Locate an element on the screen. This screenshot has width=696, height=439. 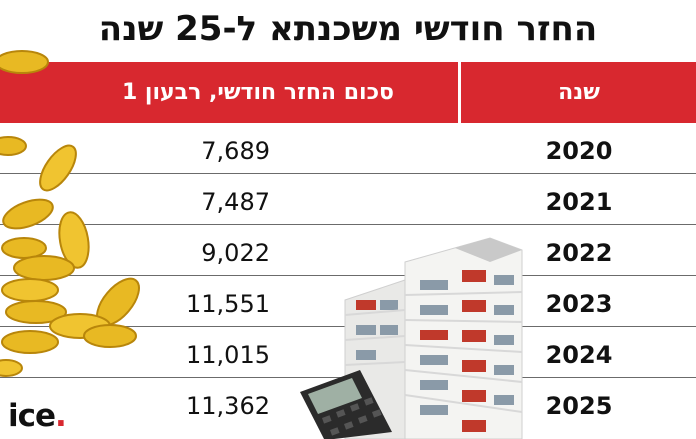
year-cell: 2020 is located at coordinates (579, 151).